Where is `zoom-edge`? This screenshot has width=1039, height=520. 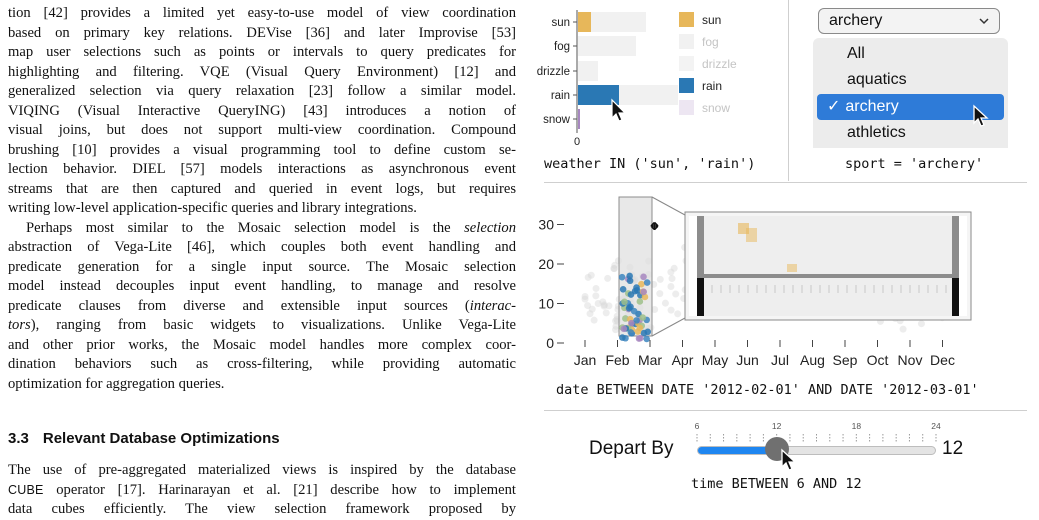
zoom-edge is located at coordinates (700, 266).